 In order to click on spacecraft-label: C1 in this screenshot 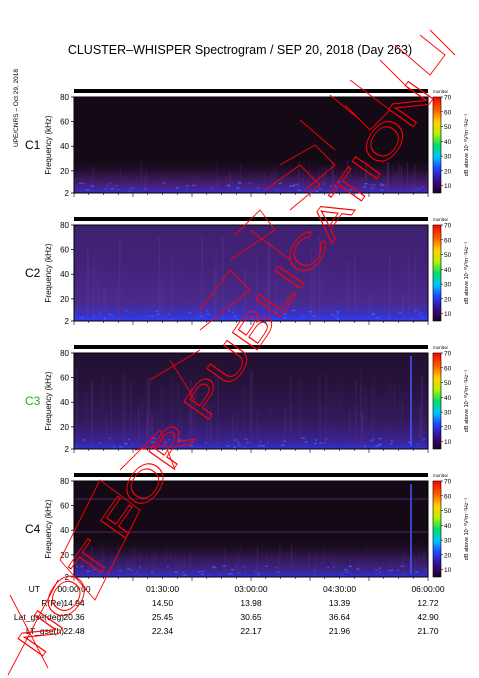, I will do `click(33, 145)`.